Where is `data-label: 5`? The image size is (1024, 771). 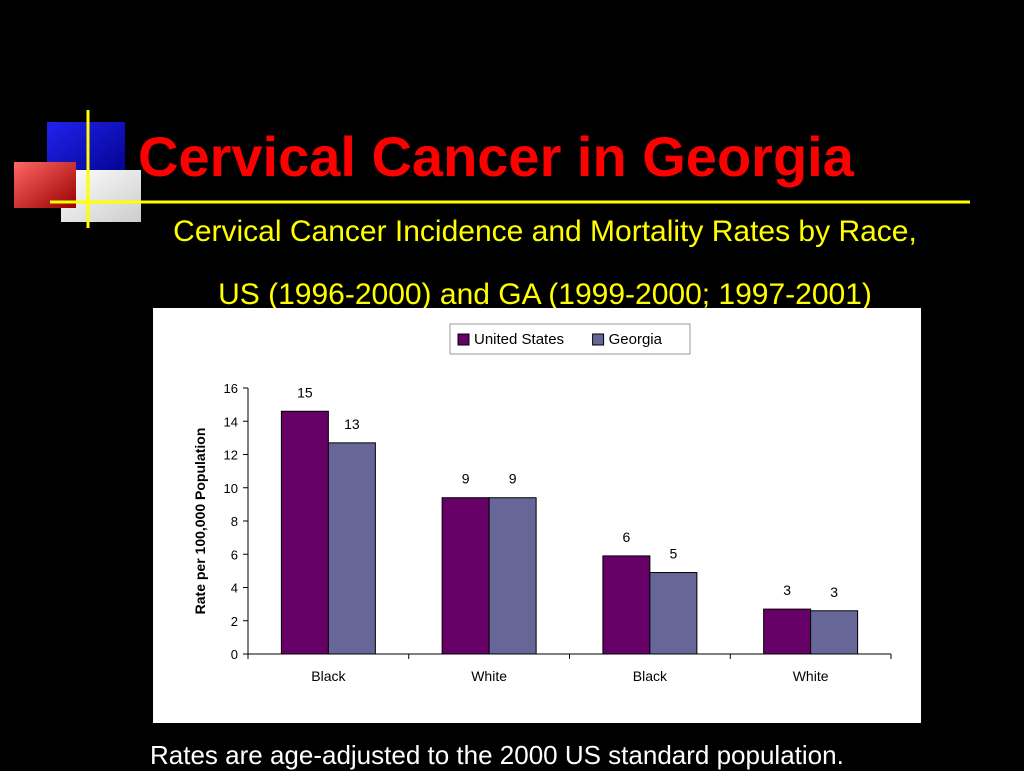
data-label: 5 is located at coordinates (673, 554).